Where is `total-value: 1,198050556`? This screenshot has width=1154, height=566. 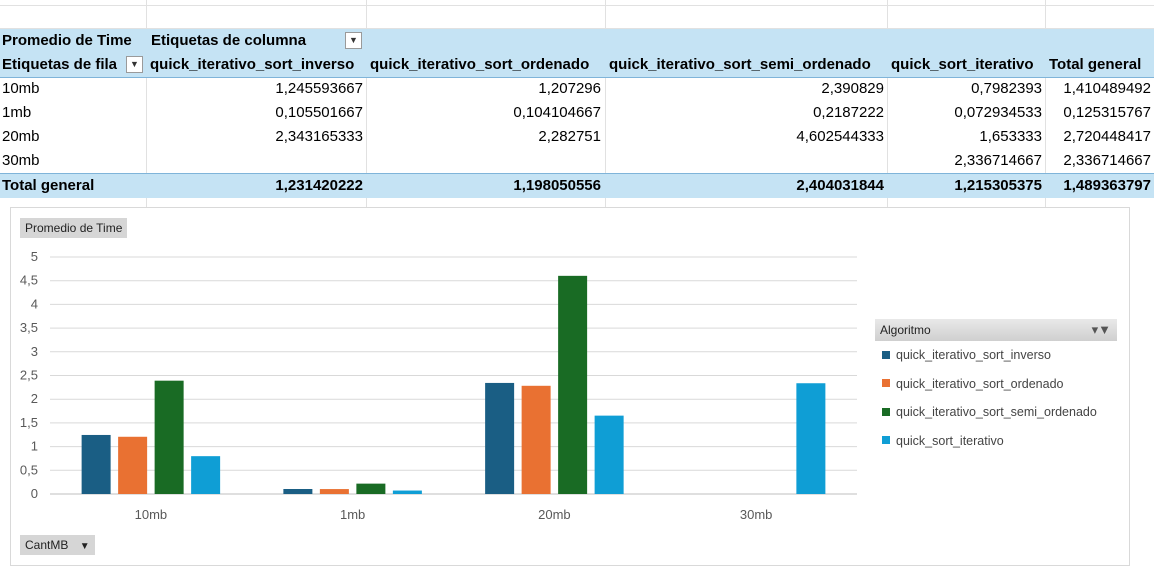
total-value: 1,198050556 is located at coordinates (557, 185).